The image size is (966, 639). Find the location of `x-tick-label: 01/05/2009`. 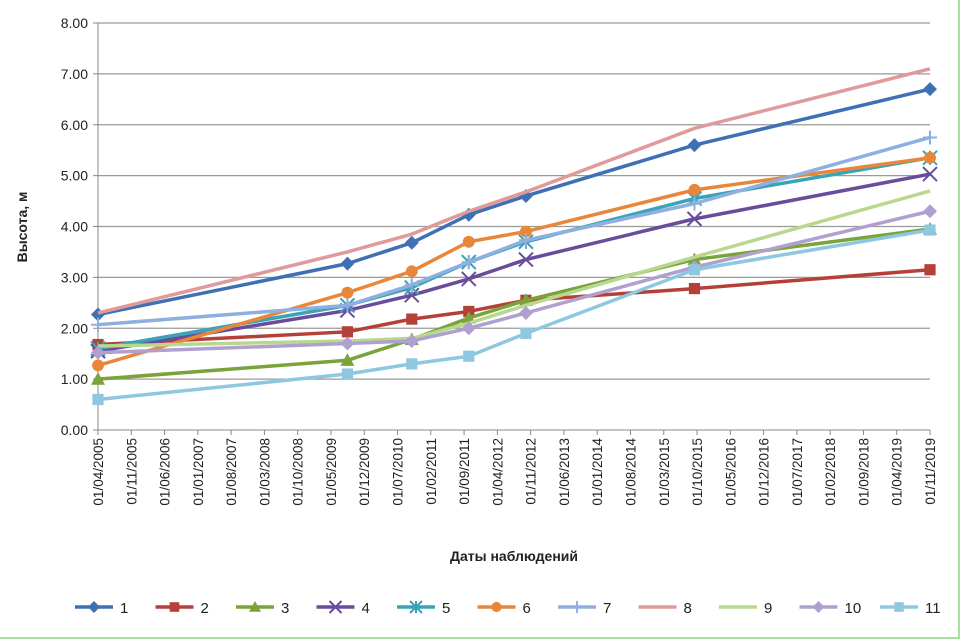

x-tick-label: 01/05/2009 is located at coordinates (331, 472).